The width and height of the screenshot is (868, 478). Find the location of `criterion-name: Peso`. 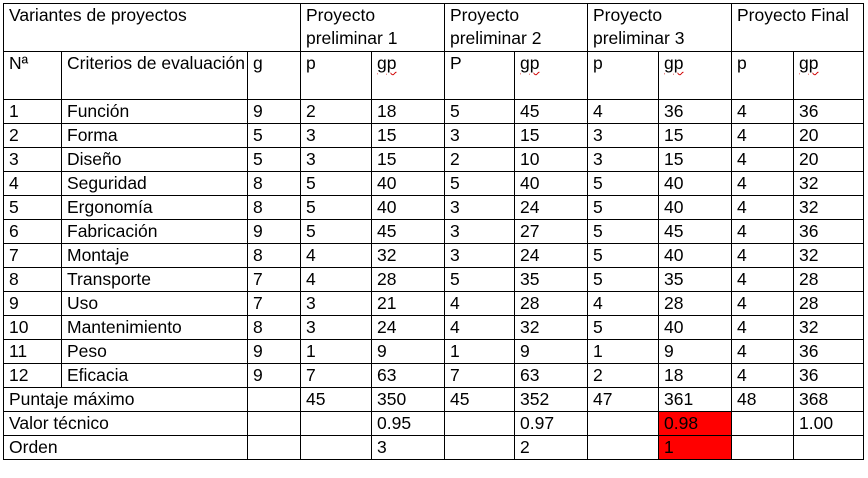

criterion-name: Peso is located at coordinates (154, 351).